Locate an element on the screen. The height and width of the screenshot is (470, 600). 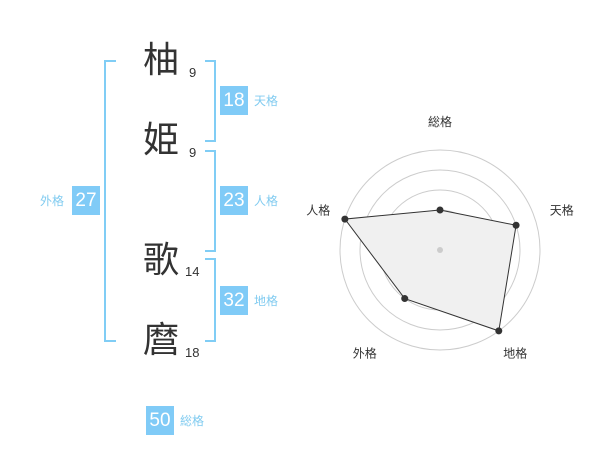
gaikaku-label: 外格 is located at coordinates (52, 201).